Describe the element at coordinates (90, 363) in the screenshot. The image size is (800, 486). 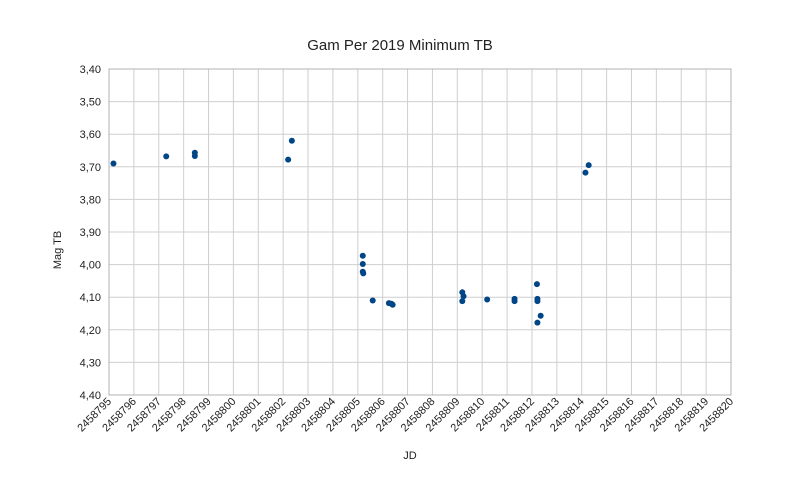
I see `y-tick-label: 4,30` at that location.